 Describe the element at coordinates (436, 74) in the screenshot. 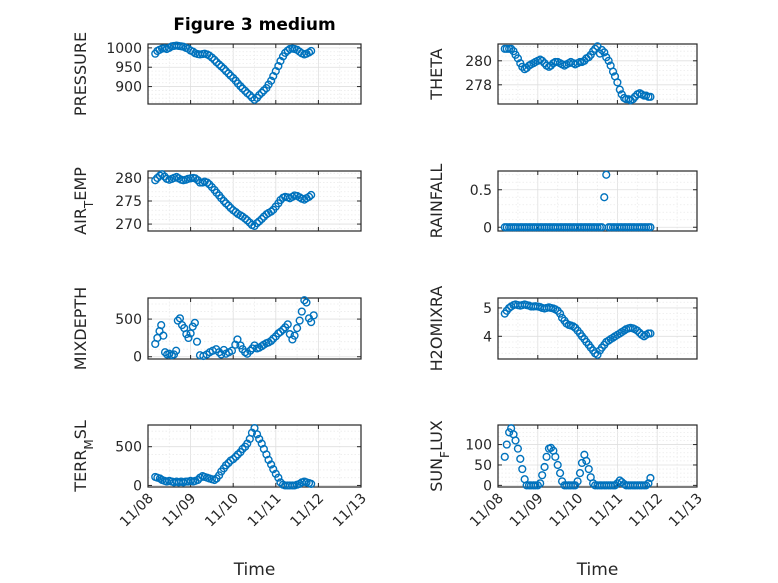

I see `y-axis-label: THETA` at that location.